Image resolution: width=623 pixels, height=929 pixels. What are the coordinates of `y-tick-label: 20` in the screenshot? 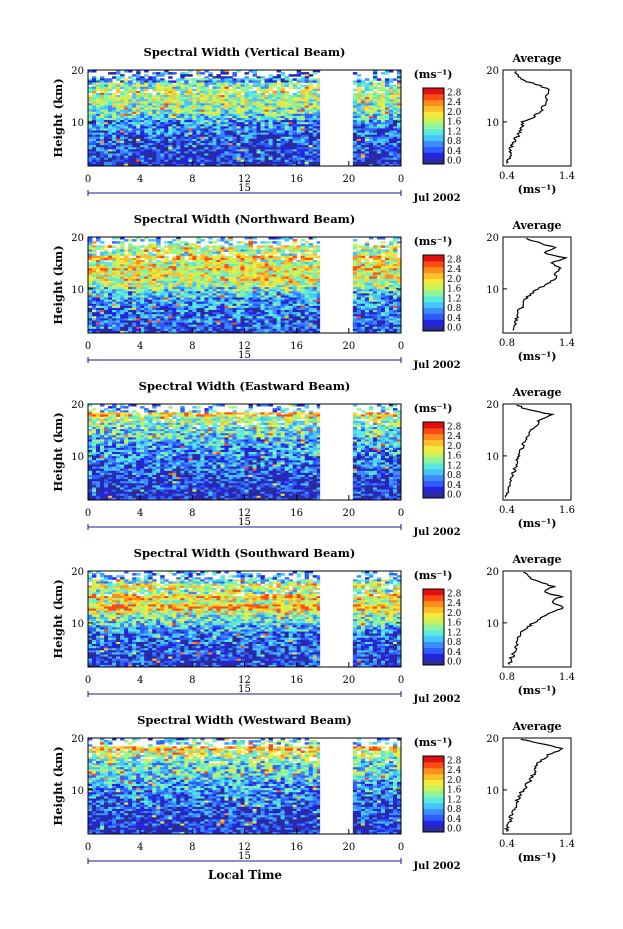 It's located at (77, 572).